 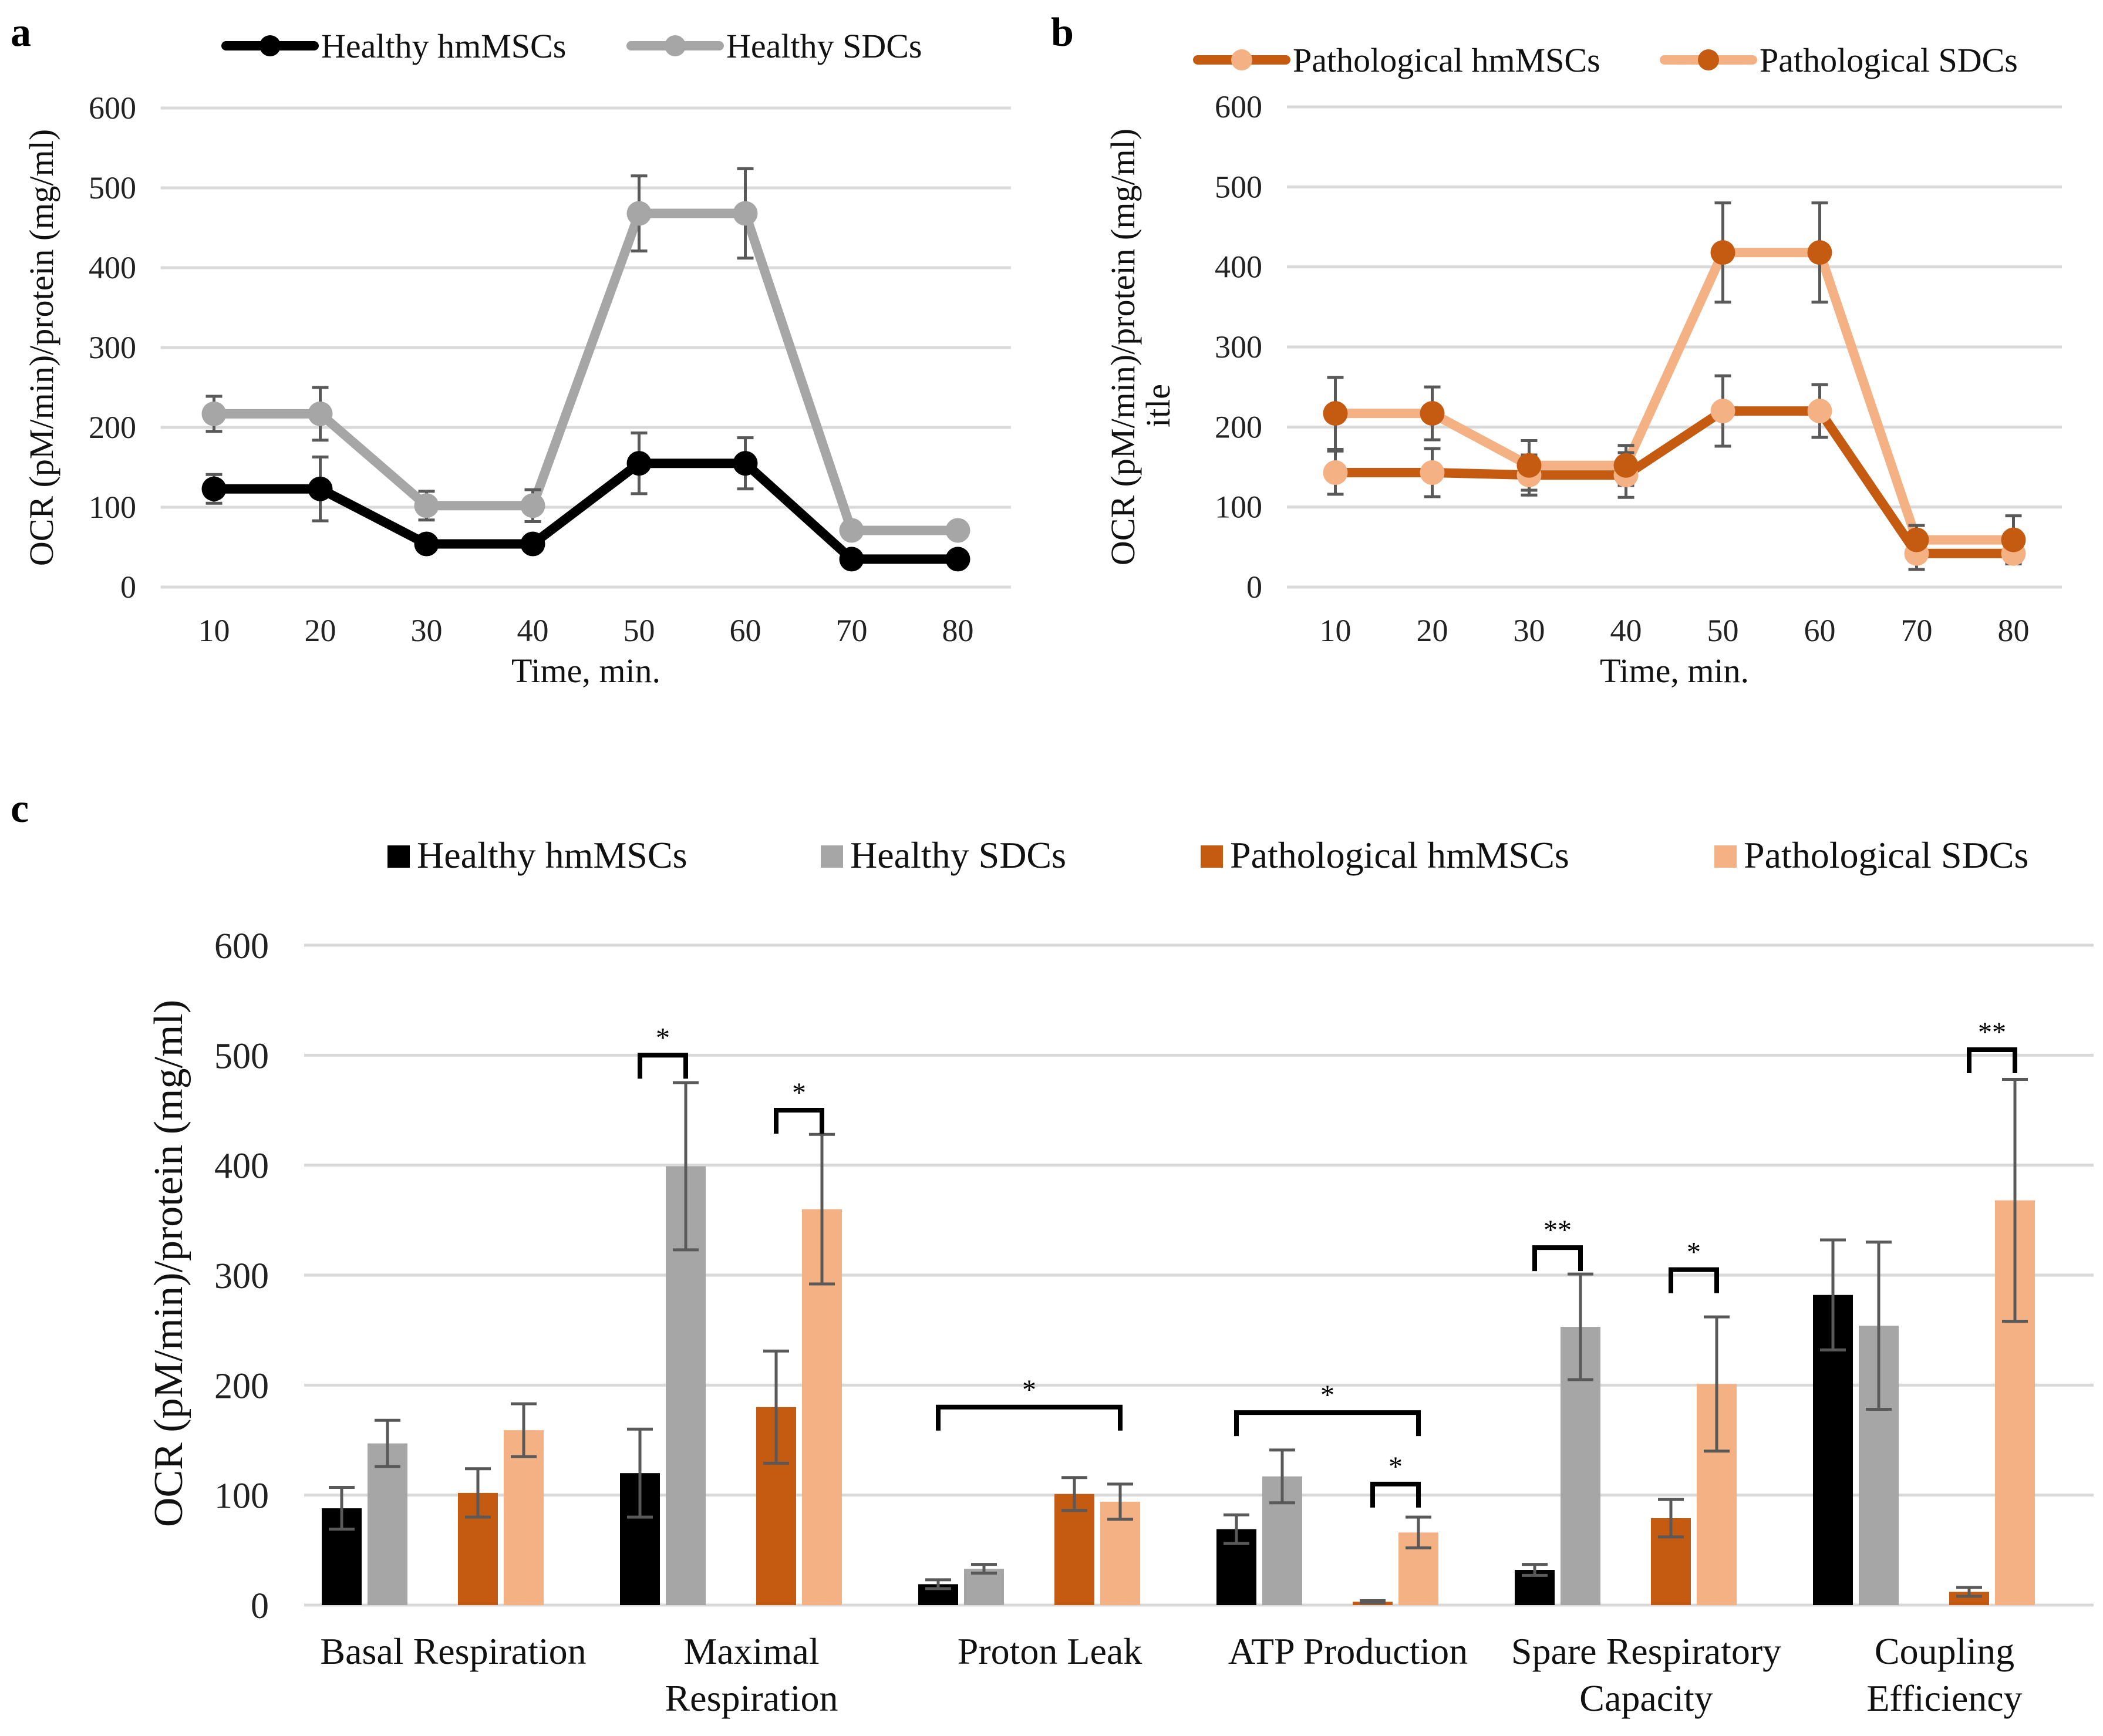 What do you see at coordinates (1944, 1698) in the screenshot?
I see `x-category-label: Efficiency` at bounding box center [1944, 1698].